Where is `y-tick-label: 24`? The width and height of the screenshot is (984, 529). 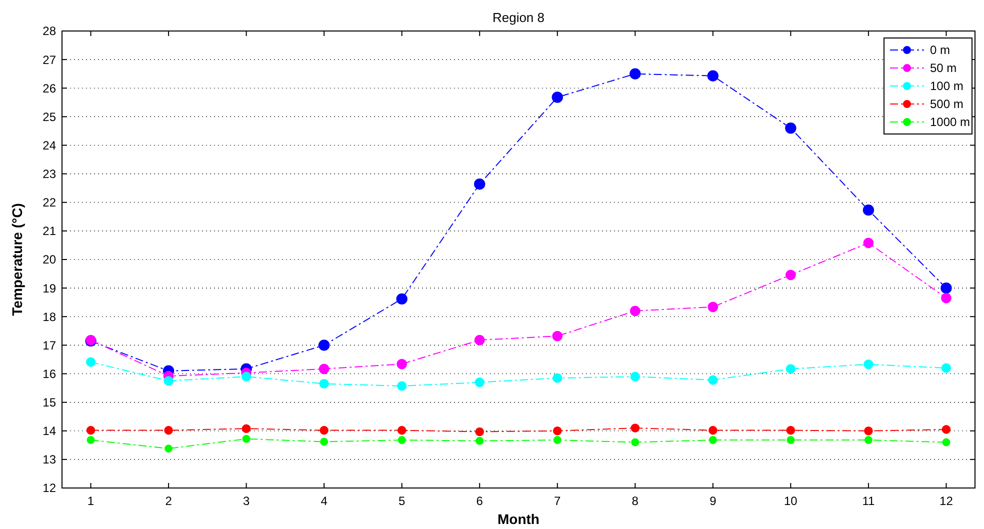 y-tick-label: 24 is located at coordinates (49, 145).